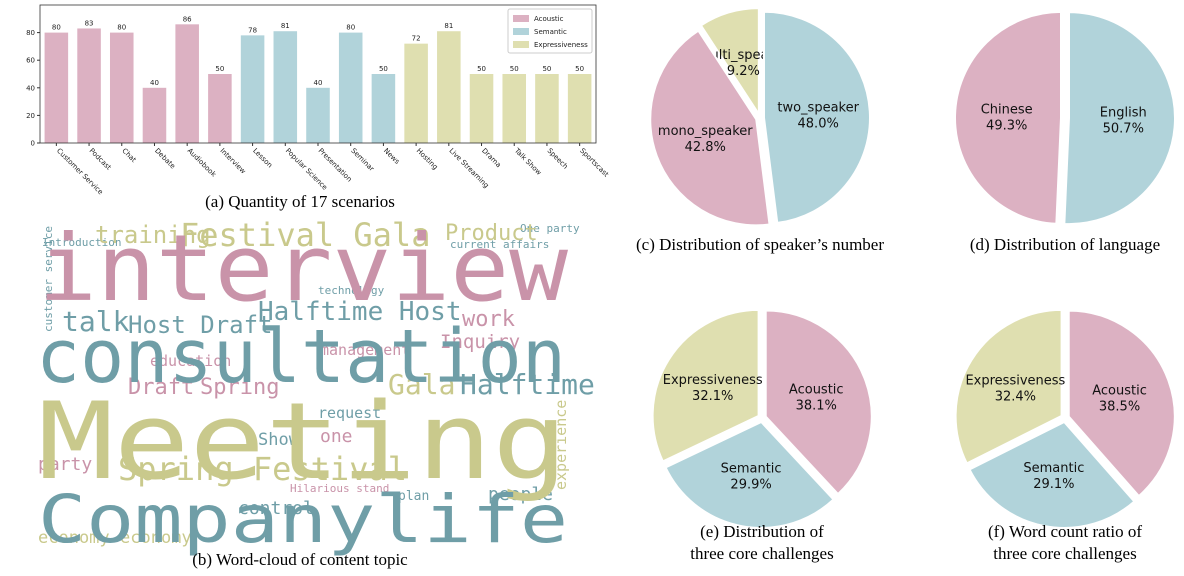 The image size is (1184, 576). Describe the element at coordinates (360, 312) in the screenshot. I see `word: Halftime Host` at that location.